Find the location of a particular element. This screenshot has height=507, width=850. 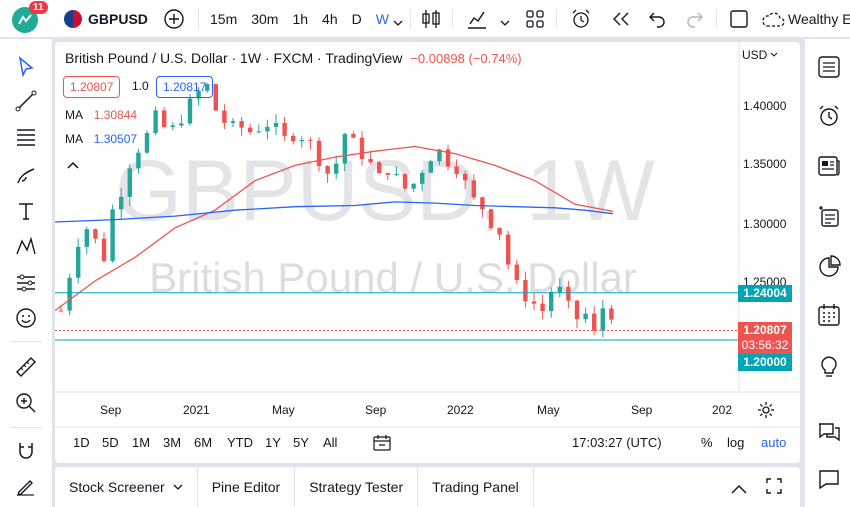

layout-button is located at coordinates (535, 21).